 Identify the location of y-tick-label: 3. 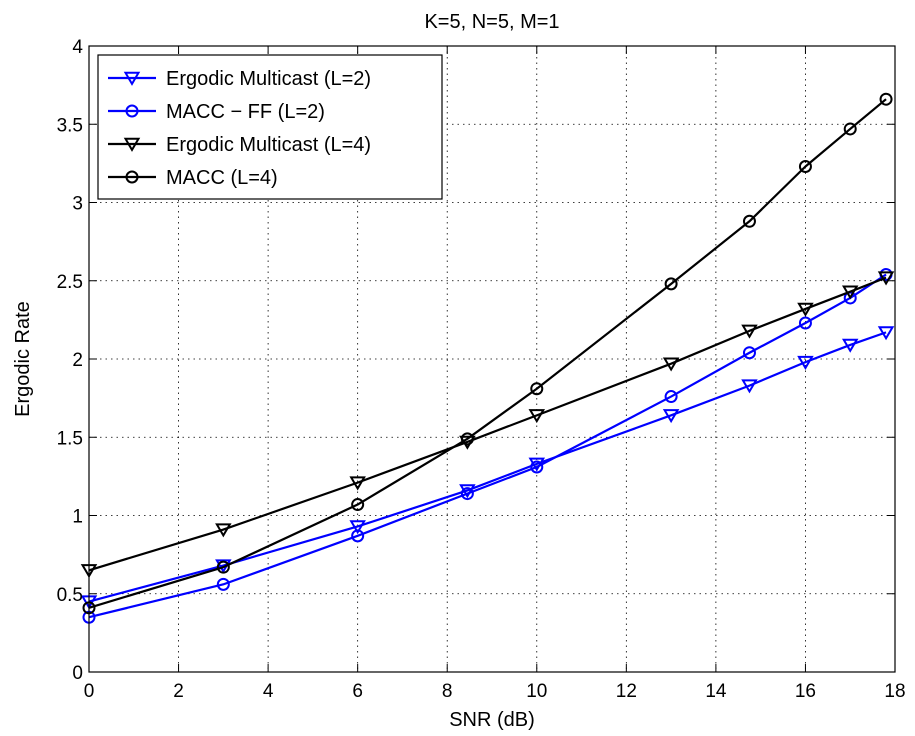
(77, 204).